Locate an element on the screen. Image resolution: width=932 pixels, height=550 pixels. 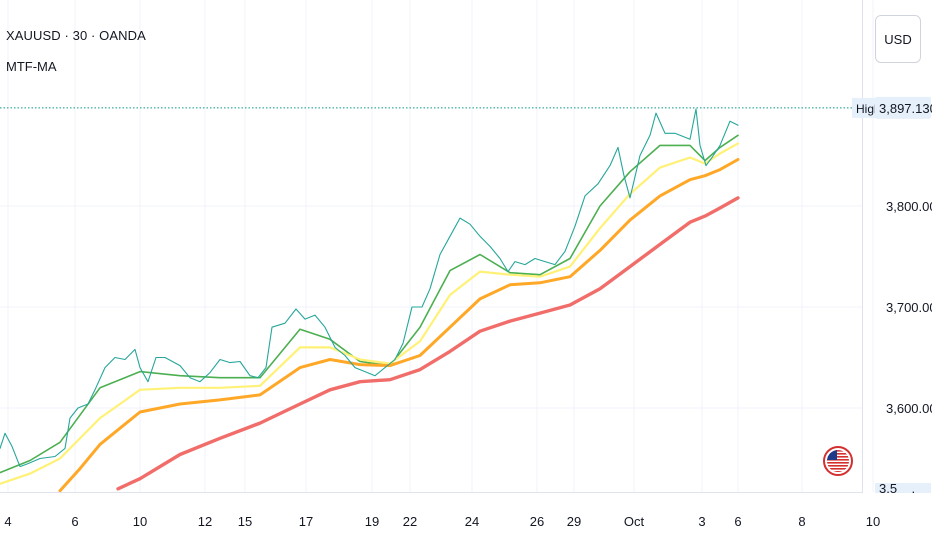
x-tick-label: 15 is located at coordinates (245, 521).